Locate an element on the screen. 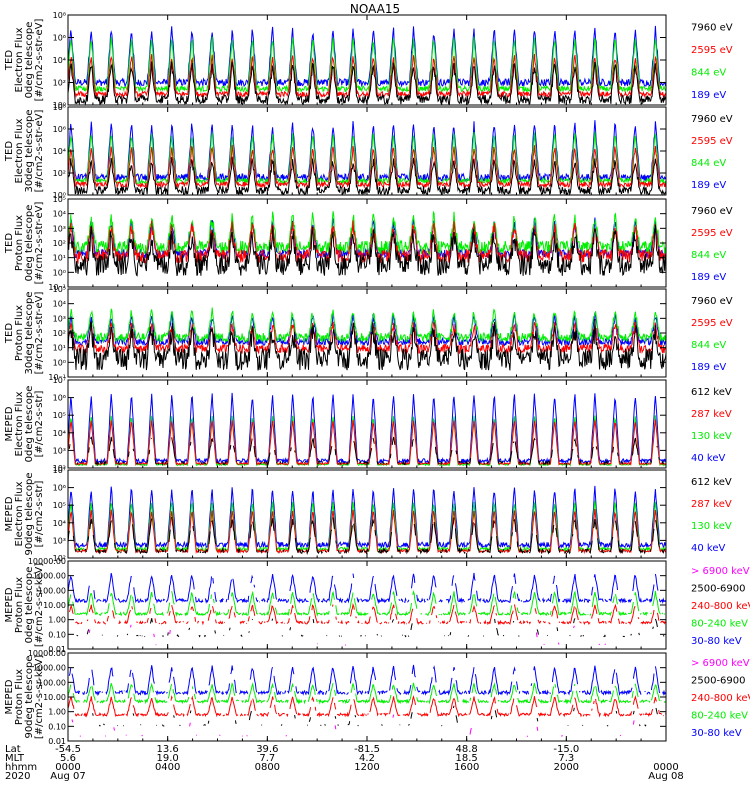 The image size is (750, 800). y-axis-label: 90deg telescope is located at coordinates (29, 696).